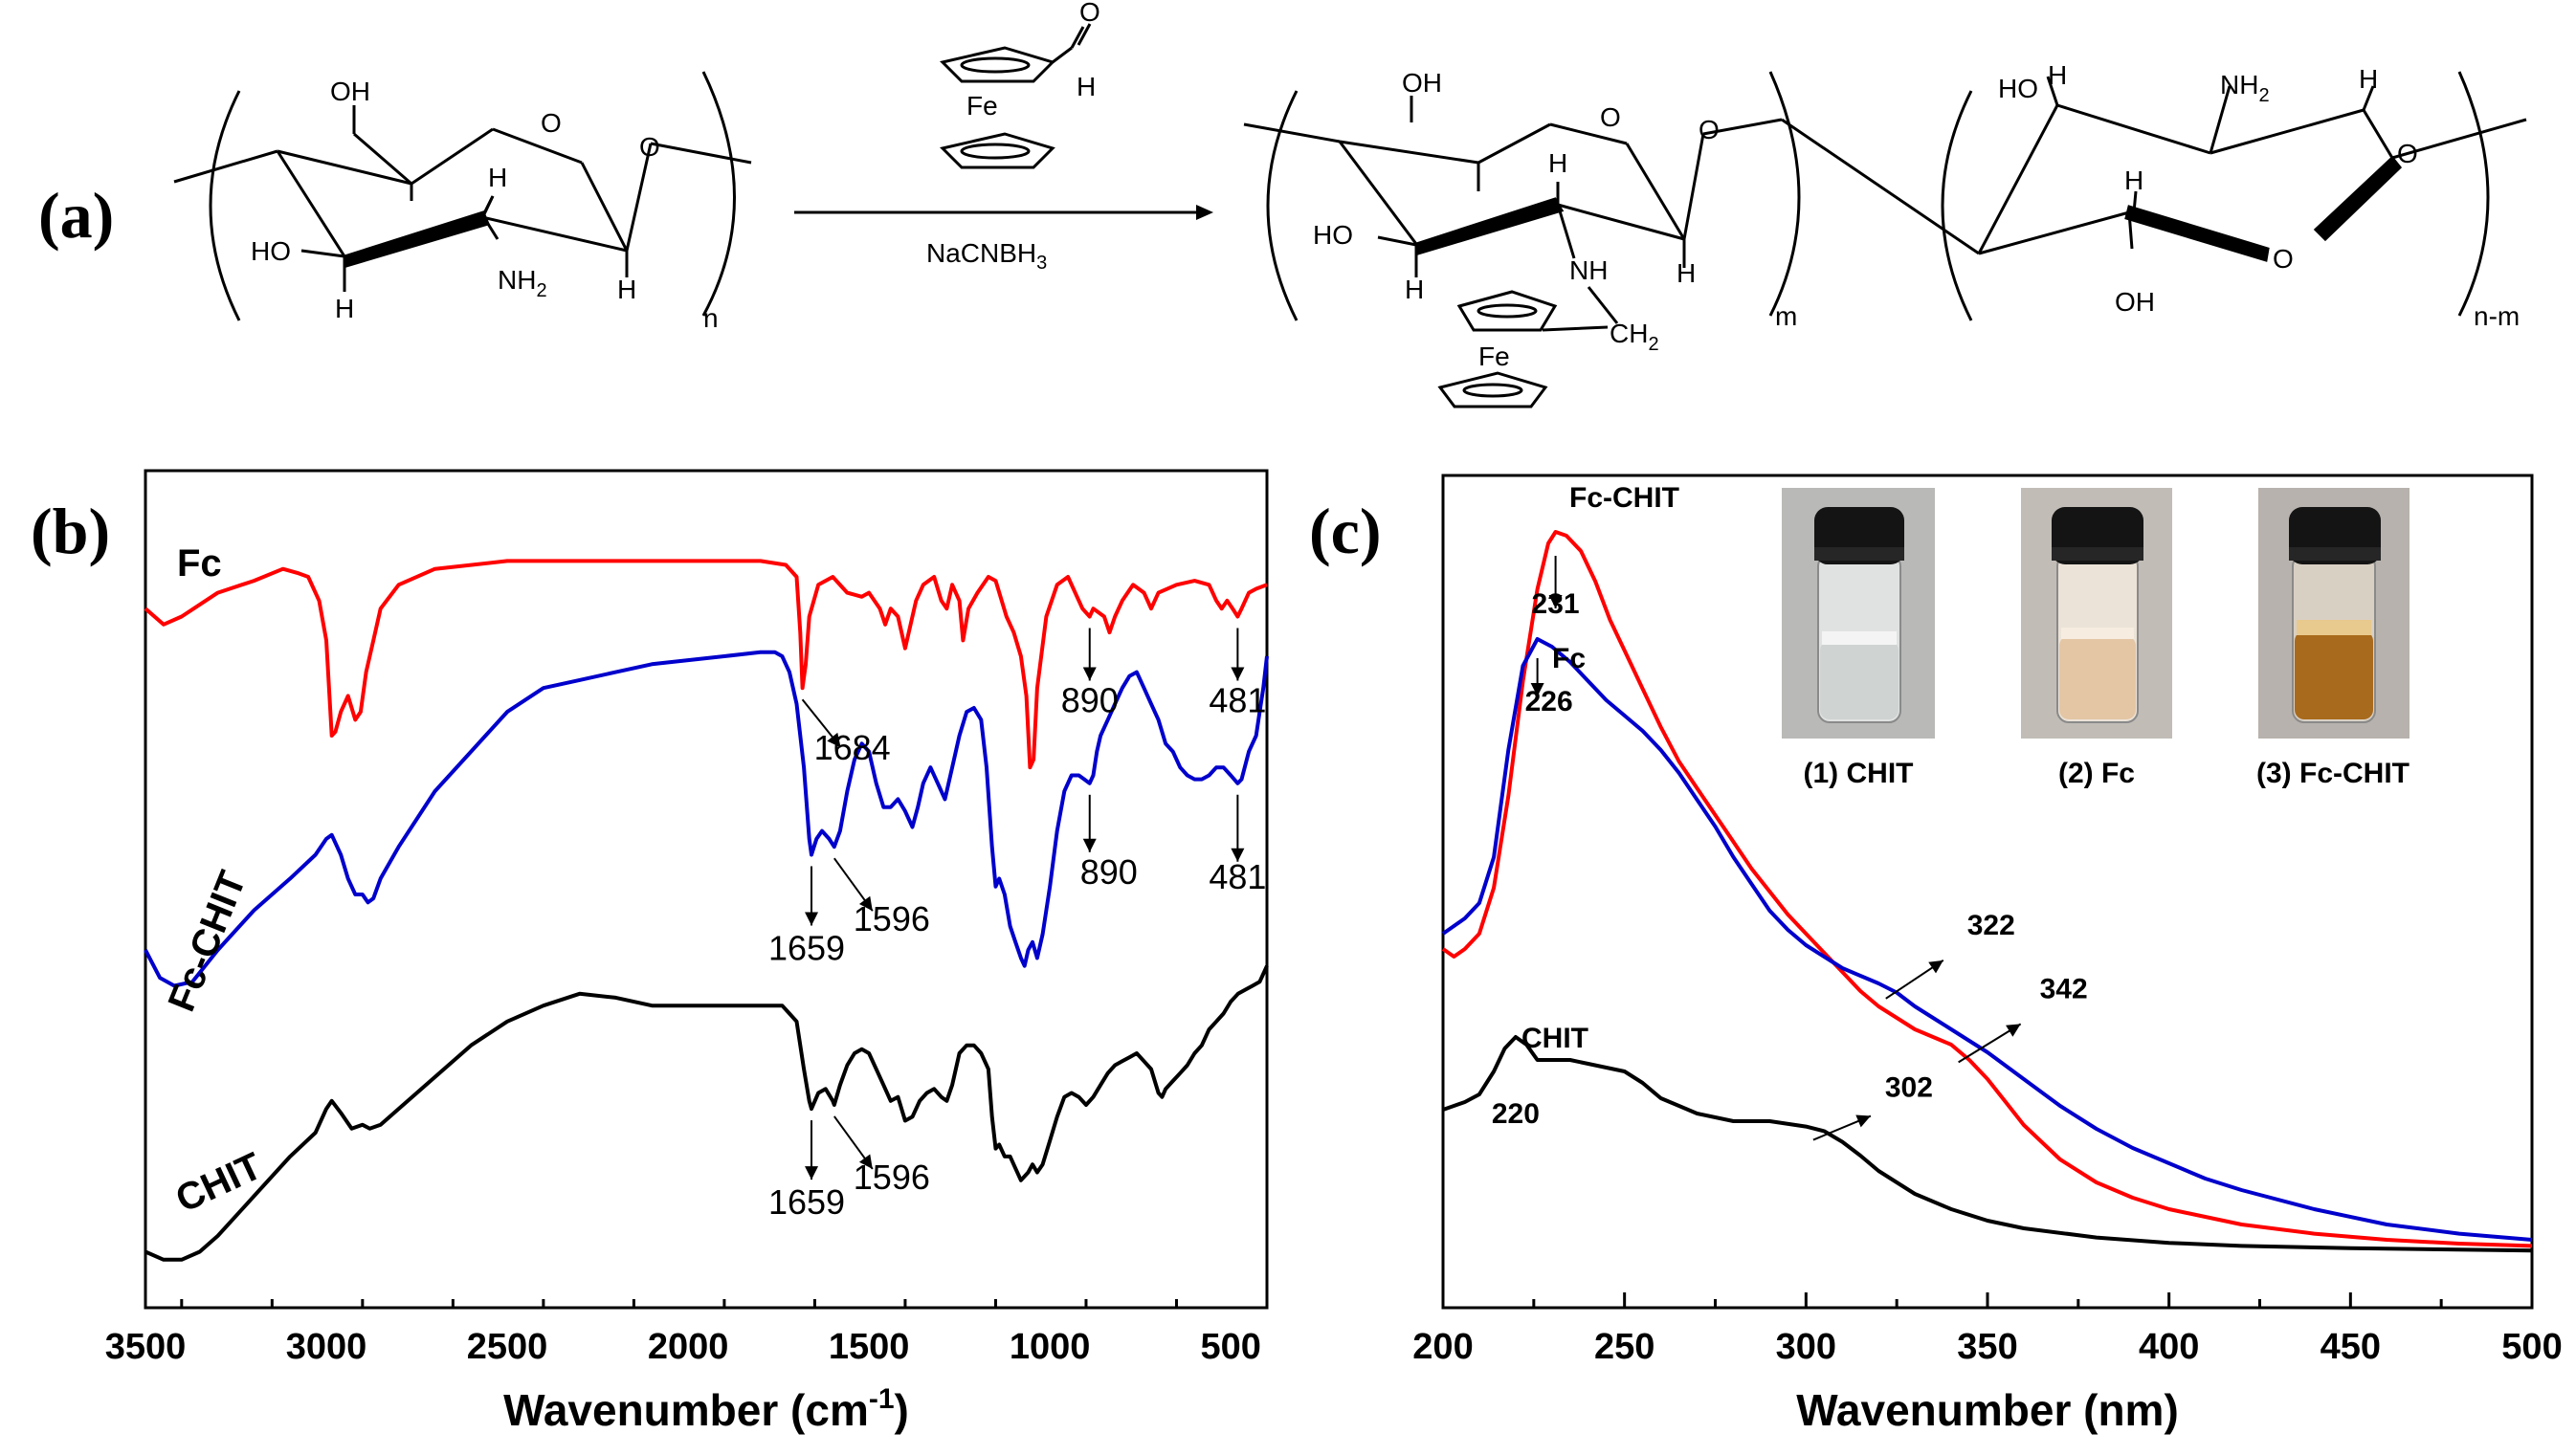 Image resolution: width=2576 pixels, height=1456 pixels. I want to click on annotation-label: 231, so click(1556, 604).